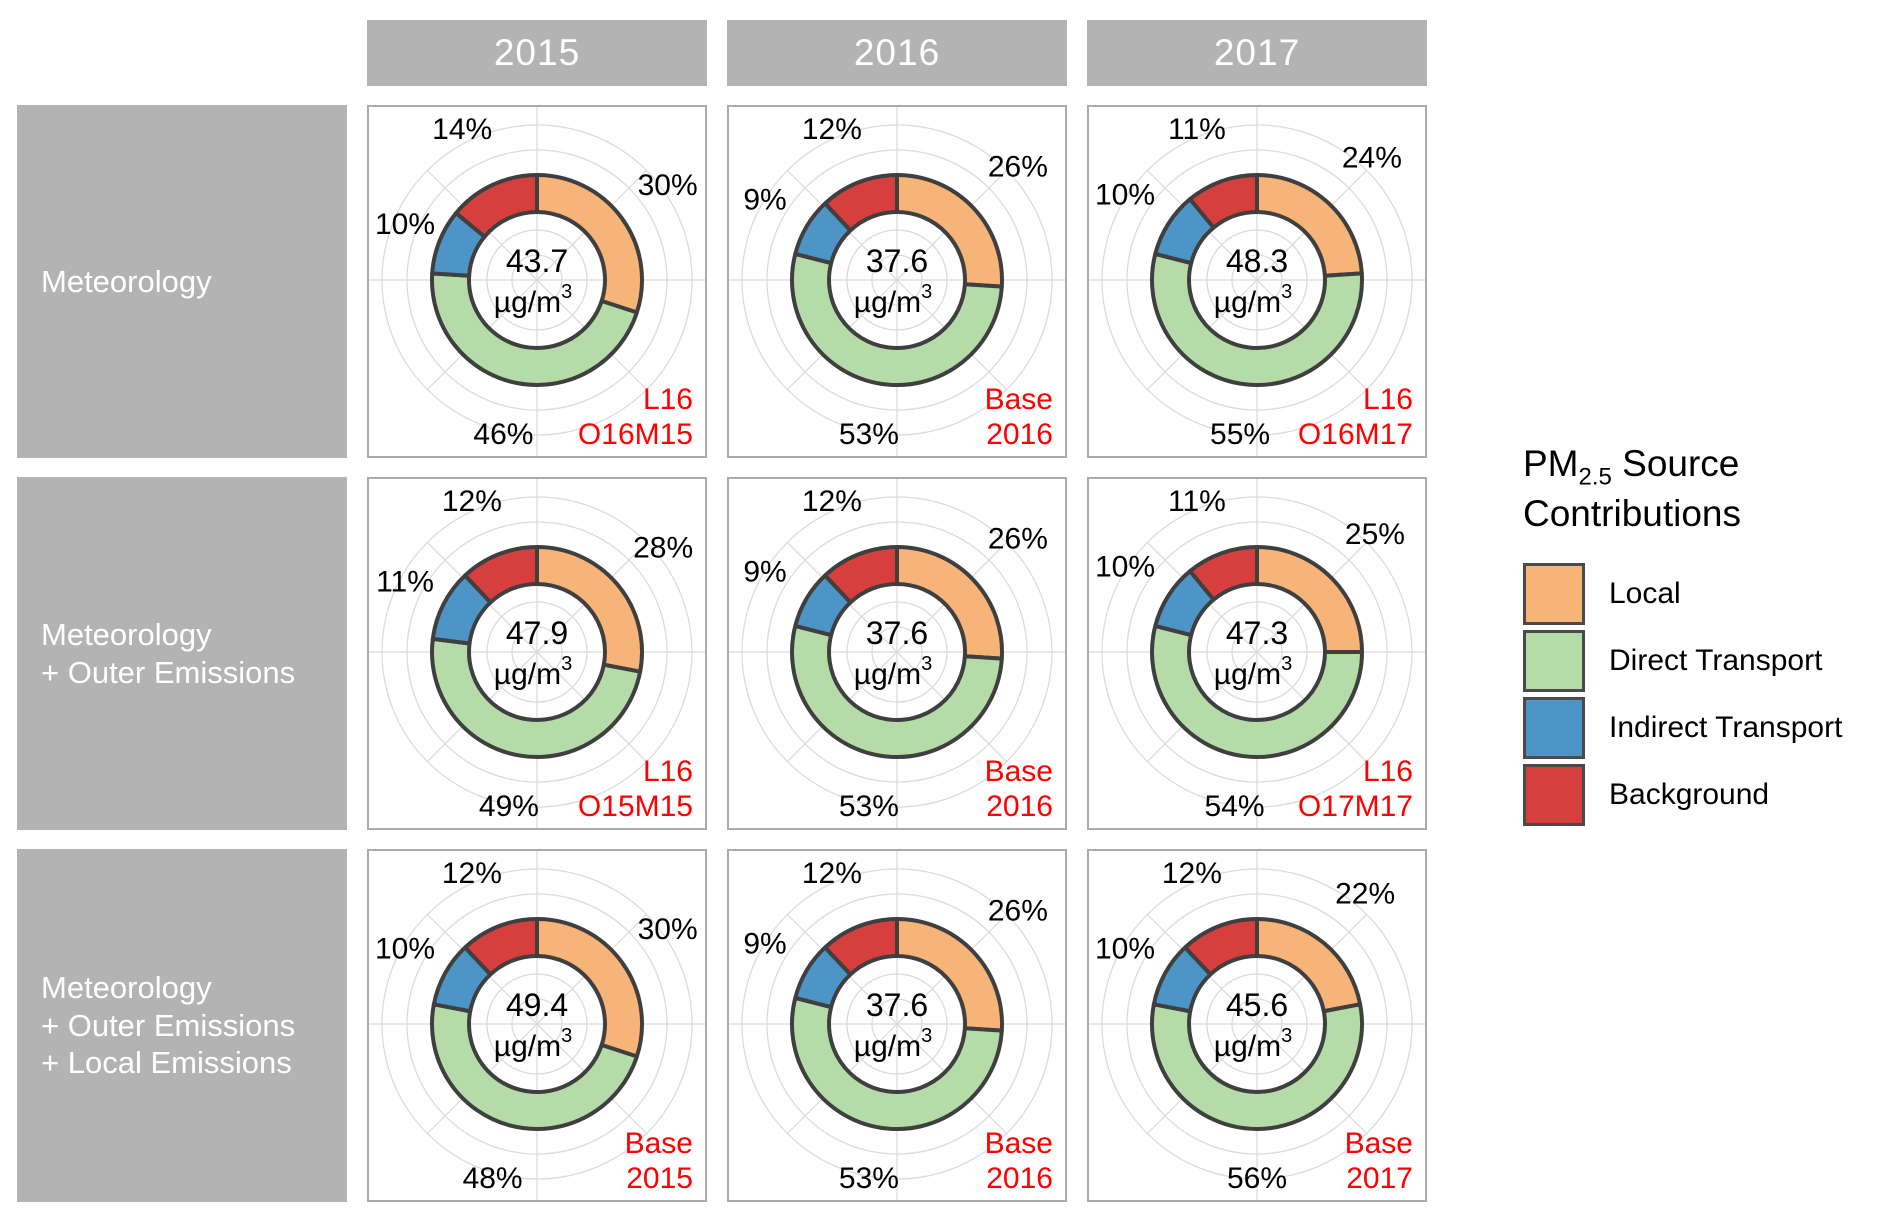 The width and height of the screenshot is (1892, 1209). I want to click on percent-label-direct-transport: 56%, so click(1257, 1178).